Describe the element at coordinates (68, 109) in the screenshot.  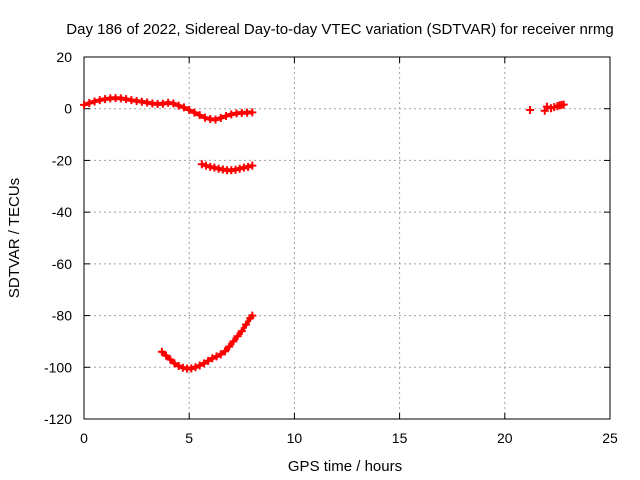
I see `y-tick-label: 0` at that location.